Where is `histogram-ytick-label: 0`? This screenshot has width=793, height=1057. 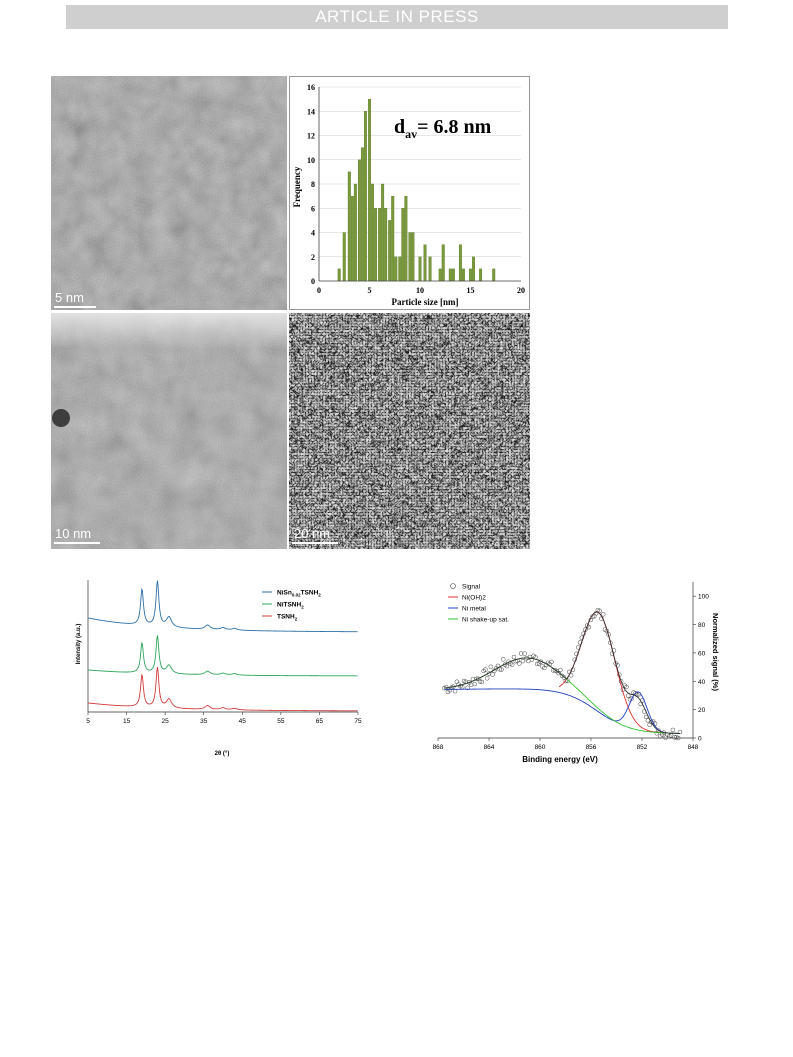 histogram-ytick-label: 0 is located at coordinates (313, 281).